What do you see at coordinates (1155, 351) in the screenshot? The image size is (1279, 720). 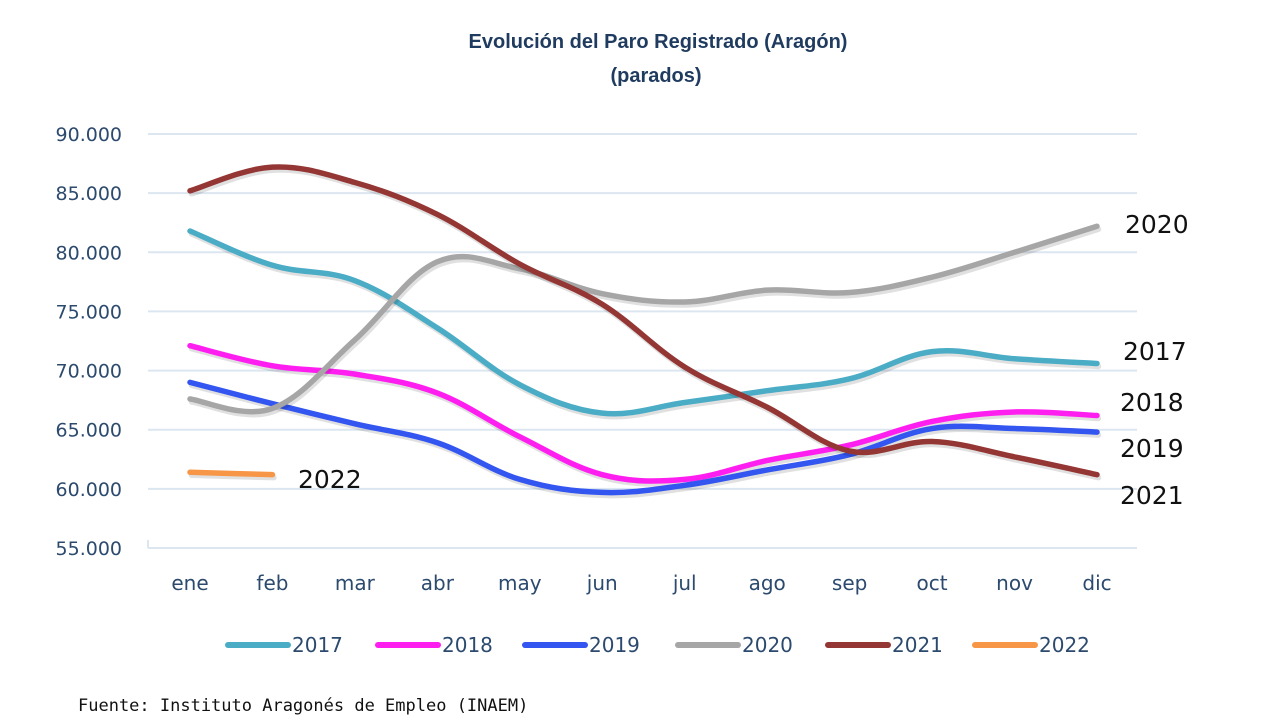 I see `series-end-label: 2017` at bounding box center [1155, 351].